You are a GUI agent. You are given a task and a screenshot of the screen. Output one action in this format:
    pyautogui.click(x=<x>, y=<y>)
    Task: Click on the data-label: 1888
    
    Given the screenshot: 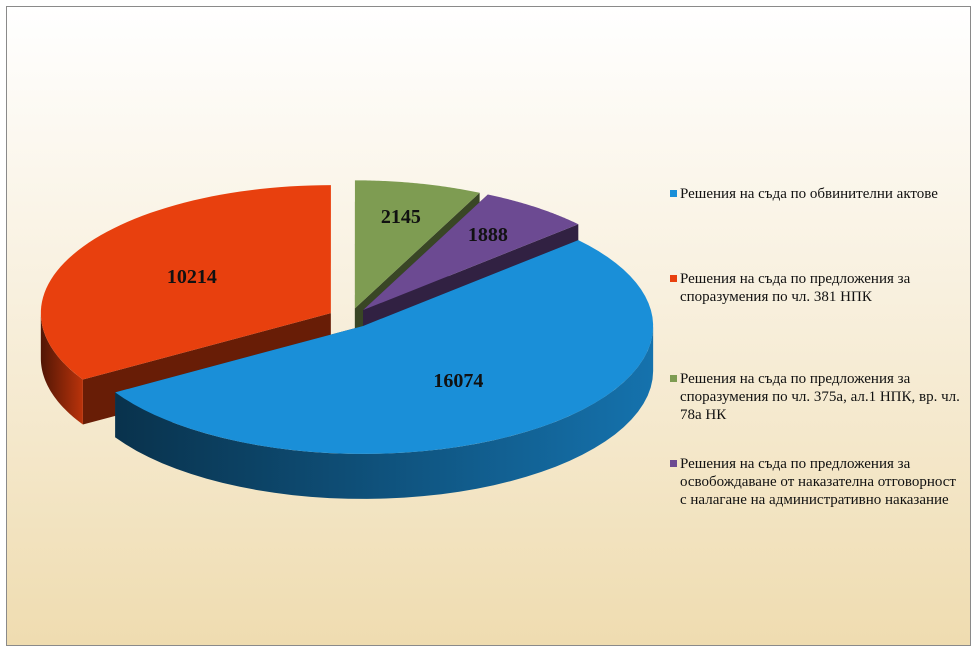 What is the action you would take?
    pyautogui.click(x=488, y=235)
    